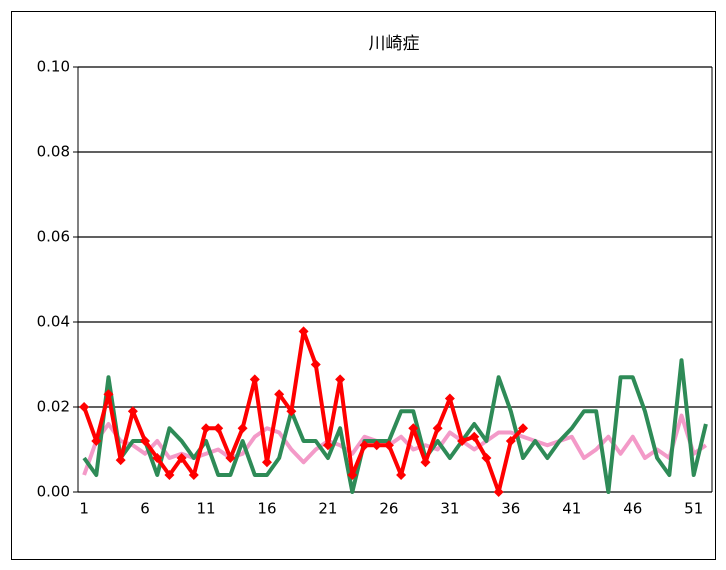 The width and height of the screenshot is (726, 570). I want to click on x-tick-label: 36, so click(510, 509).